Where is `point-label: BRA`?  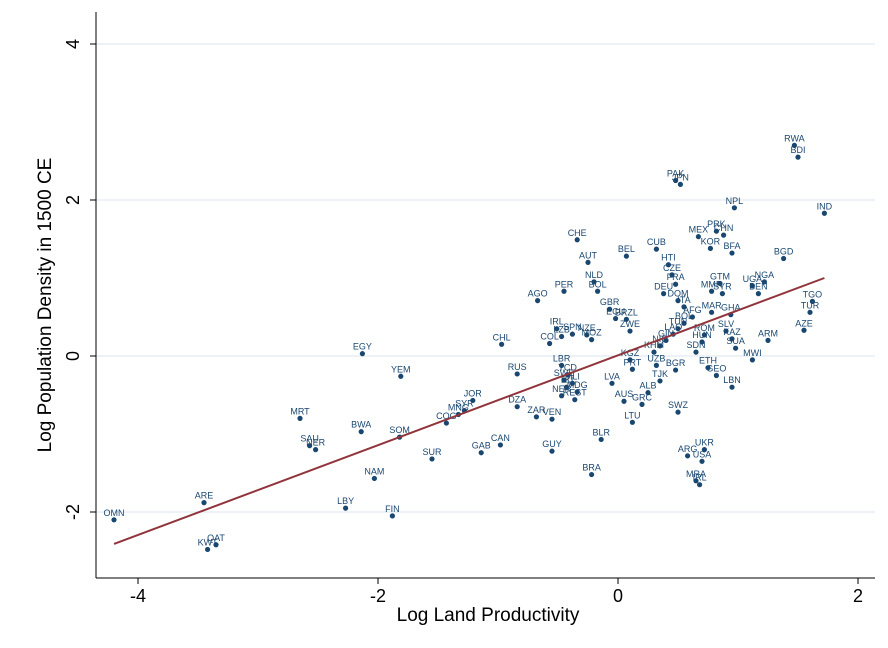 point-label: BRA is located at coordinates (591, 468).